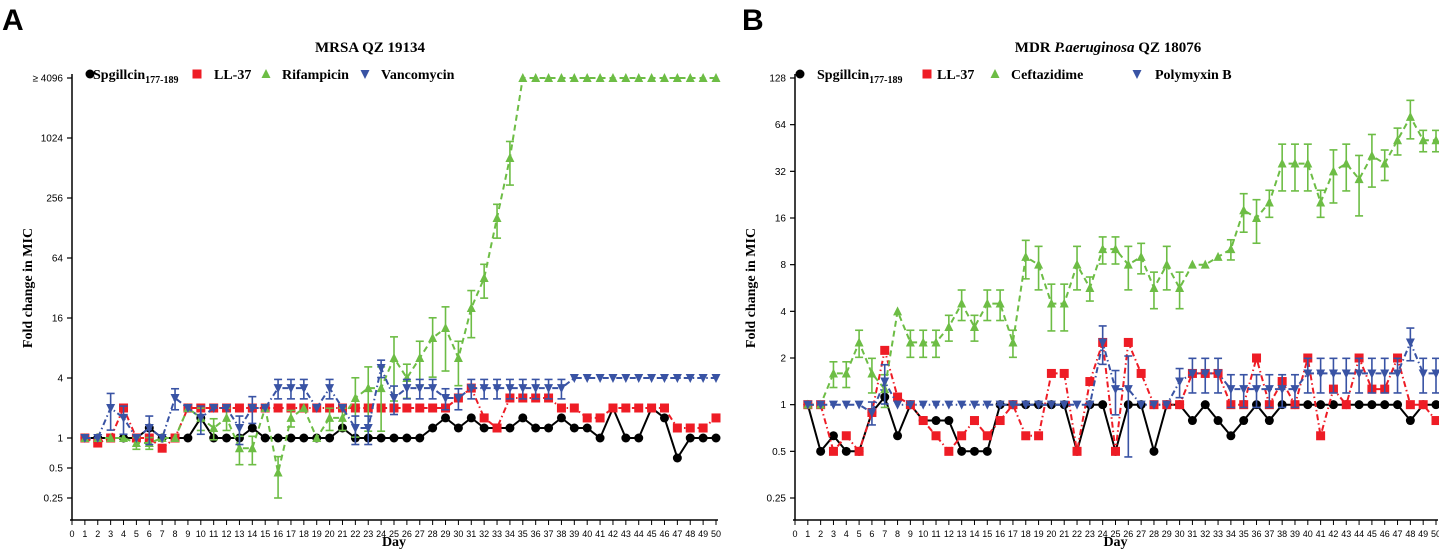  Describe the element at coordinates (1090, 534) in the screenshot. I see `x-tick-label: 23` at that location.